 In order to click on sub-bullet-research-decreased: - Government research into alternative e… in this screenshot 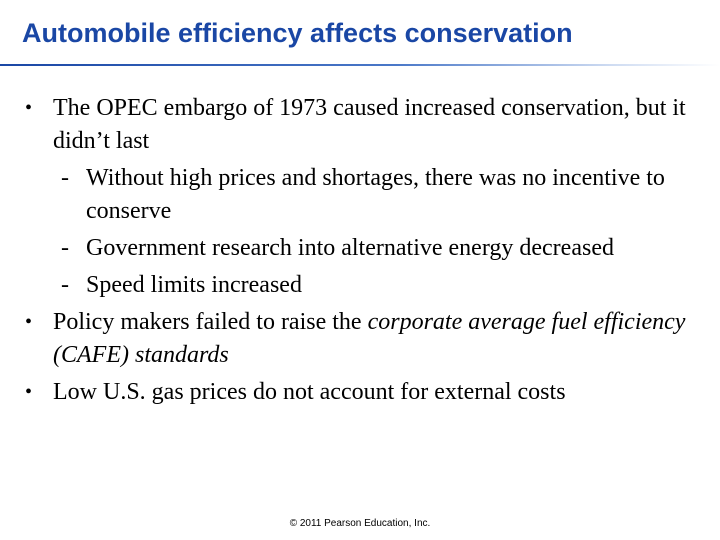, I will do `click(343, 248)`.